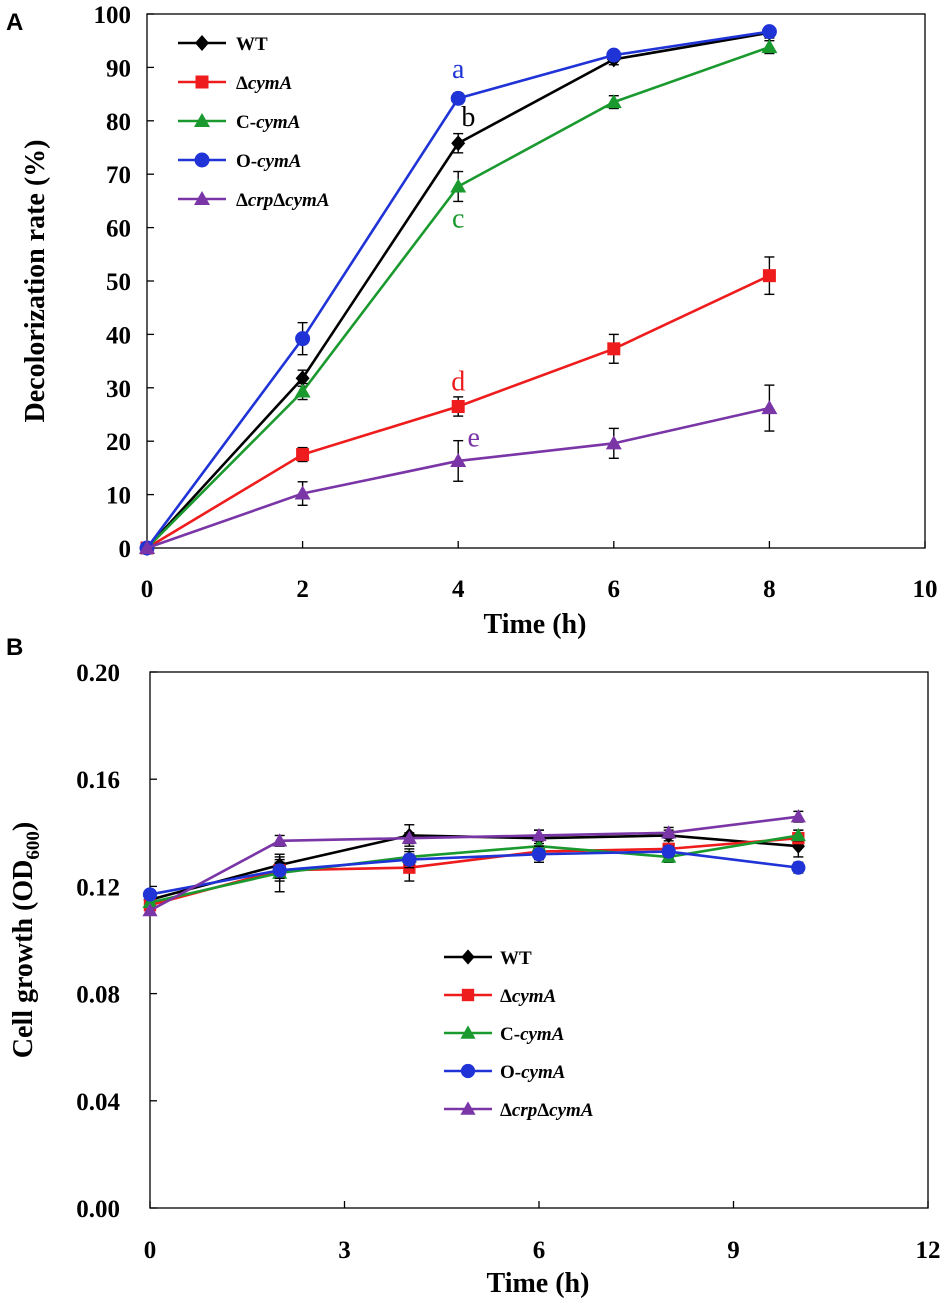 The image size is (950, 1302). I want to click on y-tick-label: 0.12, so click(98, 887).